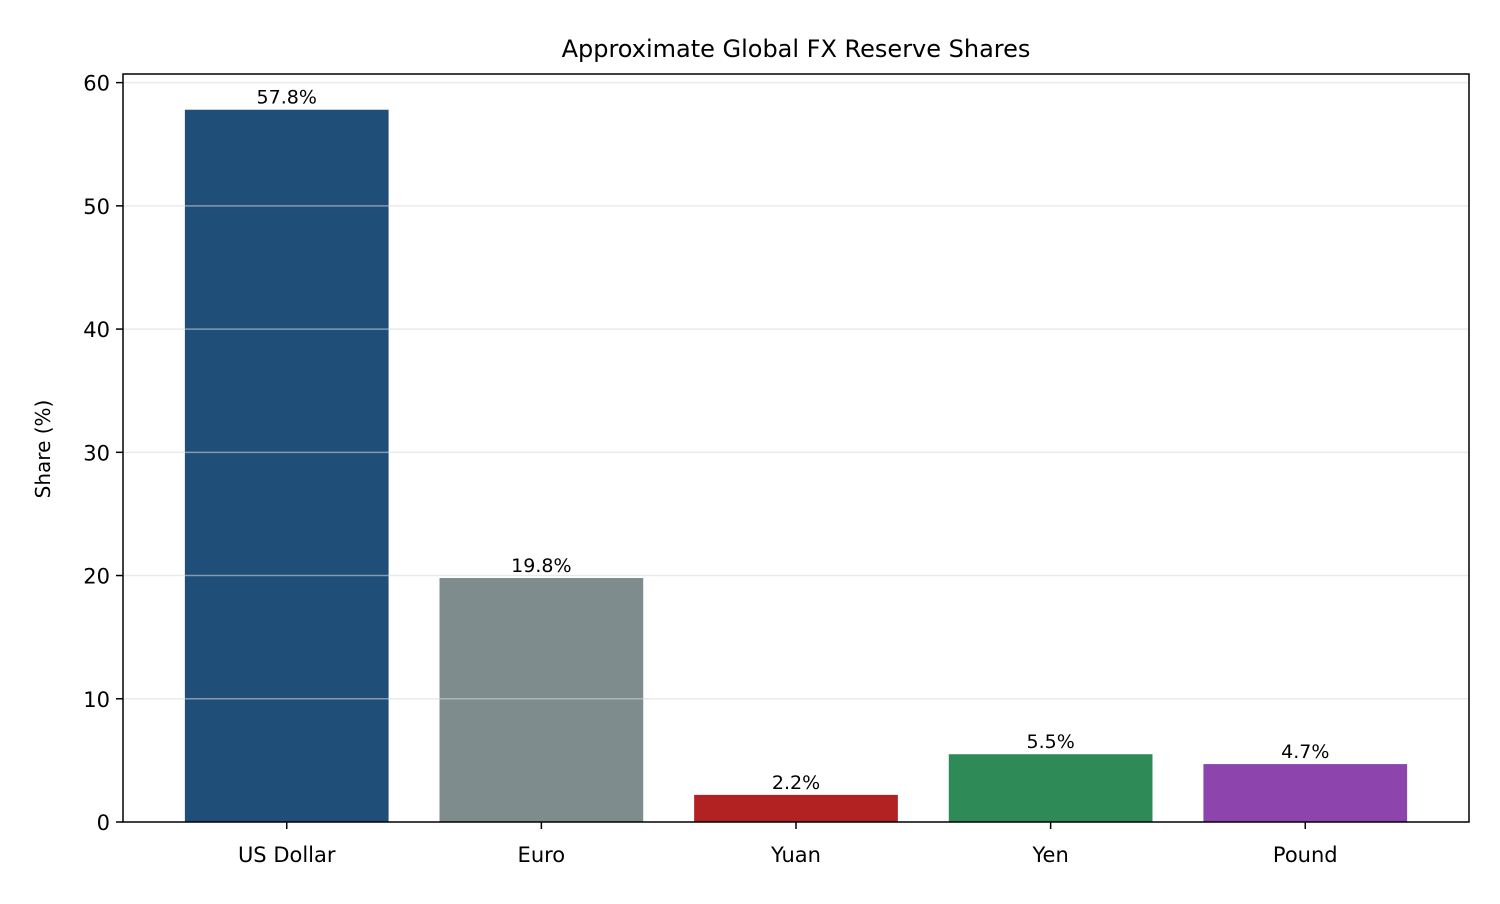 The image size is (1500, 904). Describe the element at coordinates (286, 466) in the screenshot. I see `bar-us-dollar` at that location.